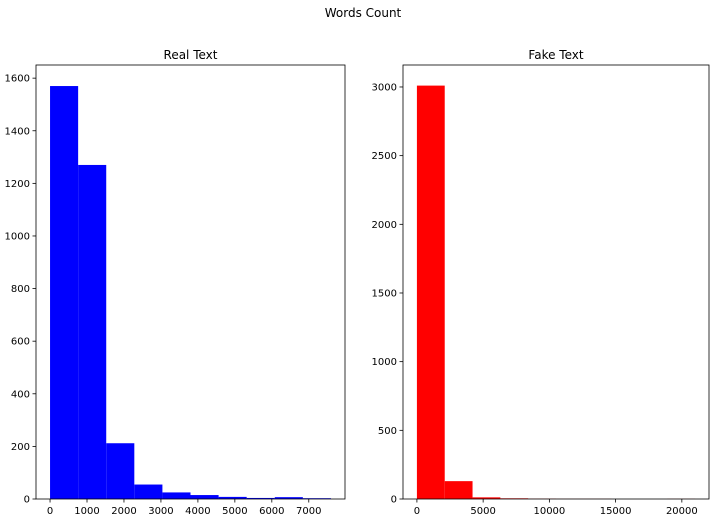 This screenshot has width=716, height=523. What do you see at coordinates (682, 511) in the screenshot?
I see `x-tick-label: 20000` at bounding box center [682, 511].